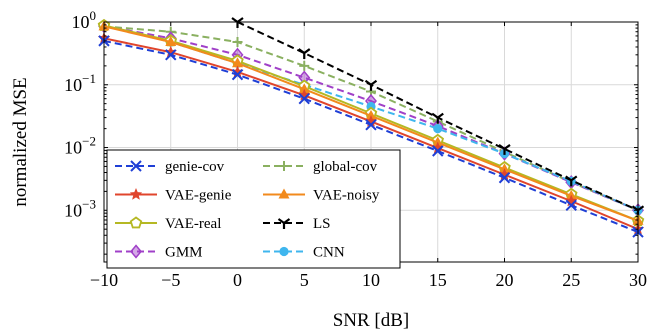  I want to click on y-tick-label: 10⁻¹, so click(80, 83).